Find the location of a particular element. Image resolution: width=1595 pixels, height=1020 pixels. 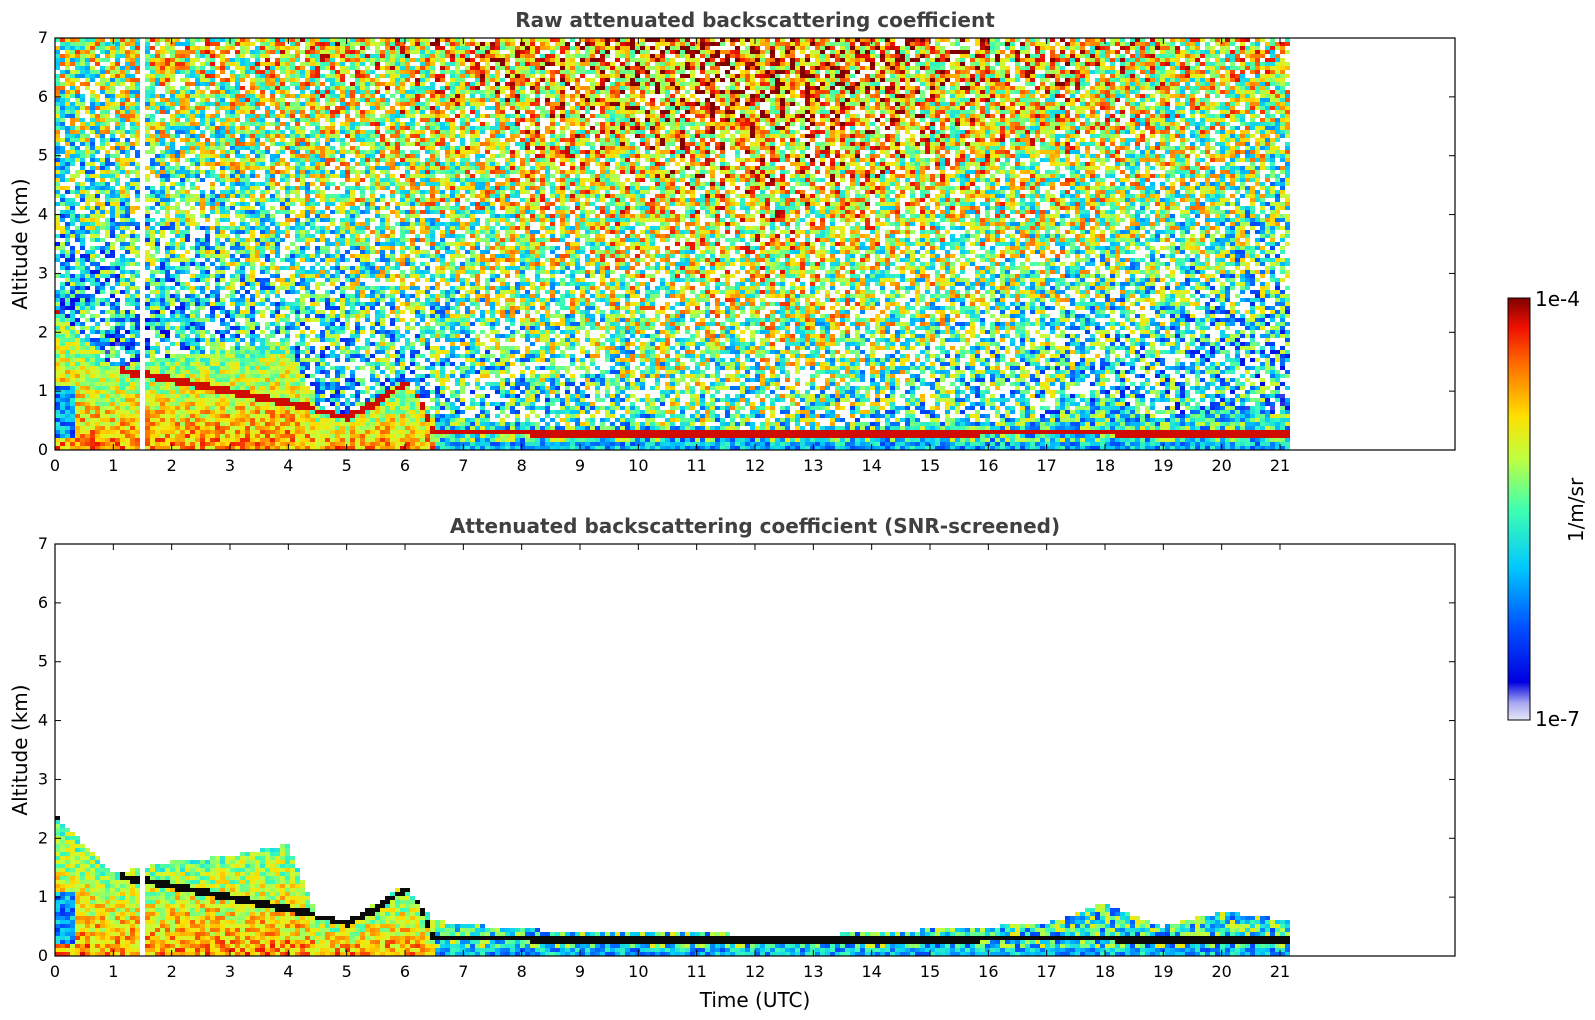

panel-screened-ylabel: Altitude (km) is located at coordinates (20, 749).